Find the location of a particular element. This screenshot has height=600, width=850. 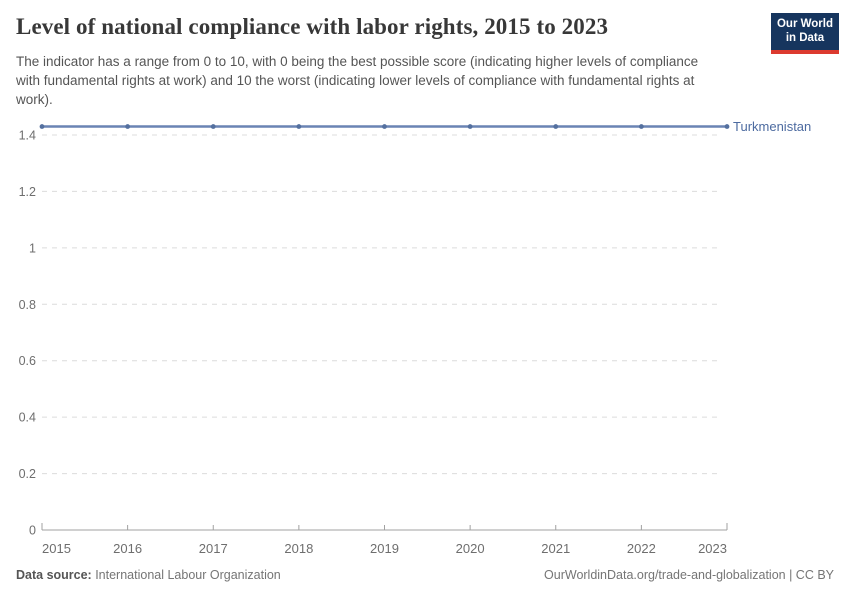

y-axis-tick-label: 1.4 is located at coordinates (27, 136).